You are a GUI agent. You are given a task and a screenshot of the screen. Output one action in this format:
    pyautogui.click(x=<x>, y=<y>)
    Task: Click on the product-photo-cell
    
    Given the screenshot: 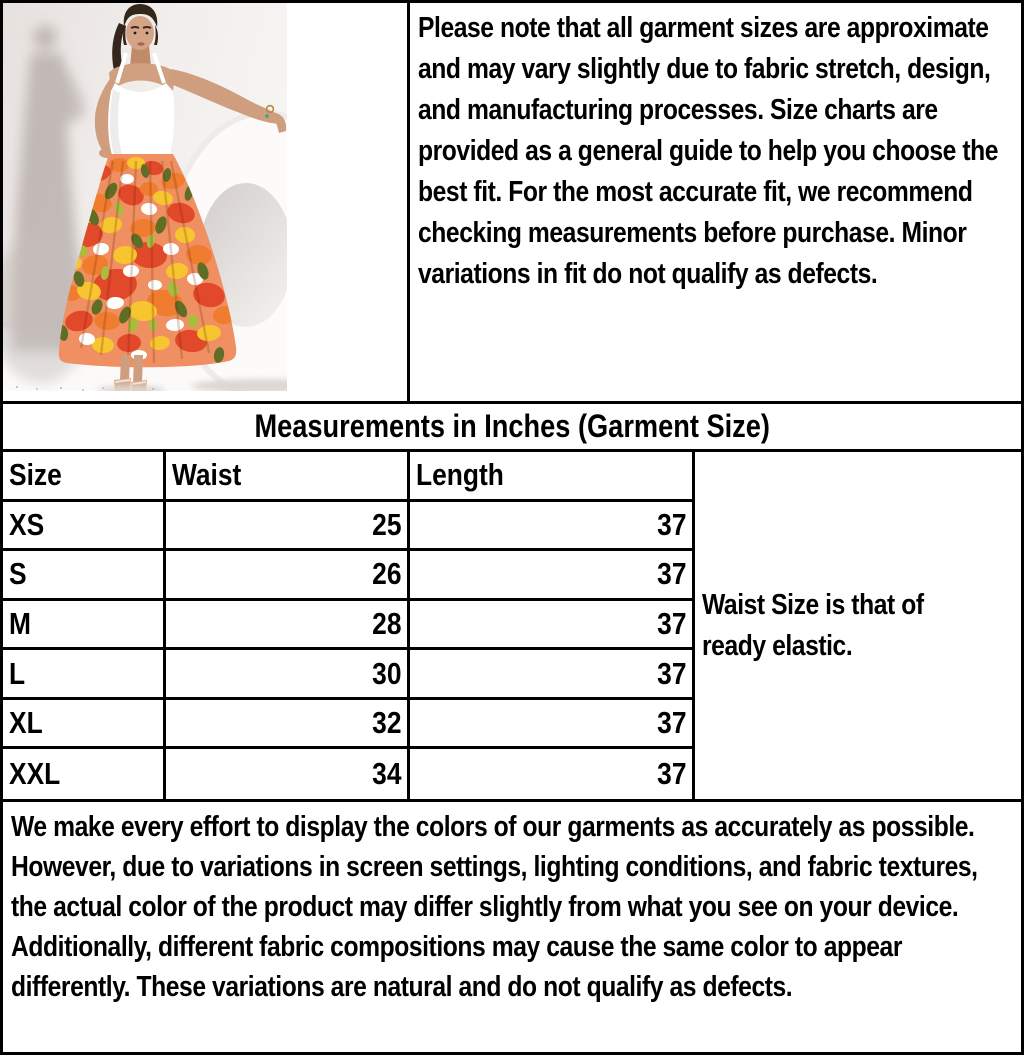 What is the action you would take?
    pyautogui.click(x=206, y=202)
    